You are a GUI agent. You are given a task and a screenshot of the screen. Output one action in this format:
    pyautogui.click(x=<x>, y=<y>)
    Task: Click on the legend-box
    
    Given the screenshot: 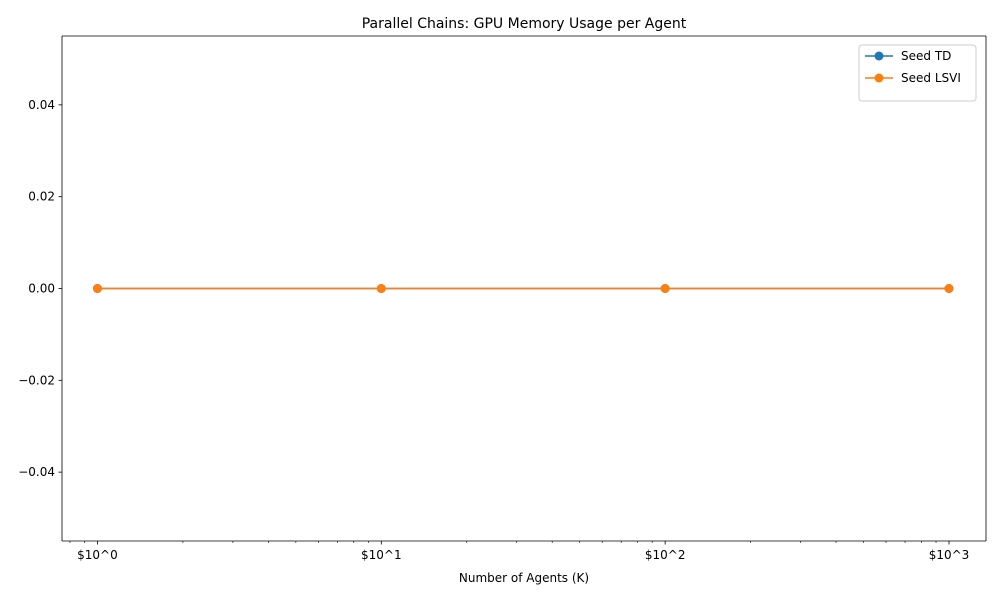 What is the action you would take?
    pyautogui.click(x=917, y=73)
    